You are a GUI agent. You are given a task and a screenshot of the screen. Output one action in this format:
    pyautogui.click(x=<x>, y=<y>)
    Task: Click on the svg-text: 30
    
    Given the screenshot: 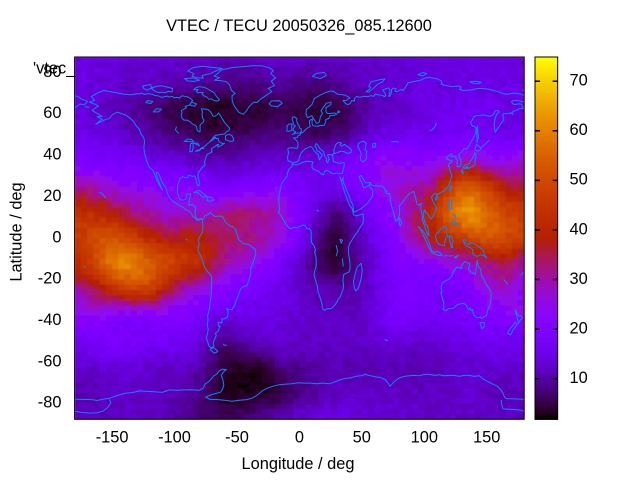 What is the action you would take?
    pyautogui.click(x=579, y=279)
    